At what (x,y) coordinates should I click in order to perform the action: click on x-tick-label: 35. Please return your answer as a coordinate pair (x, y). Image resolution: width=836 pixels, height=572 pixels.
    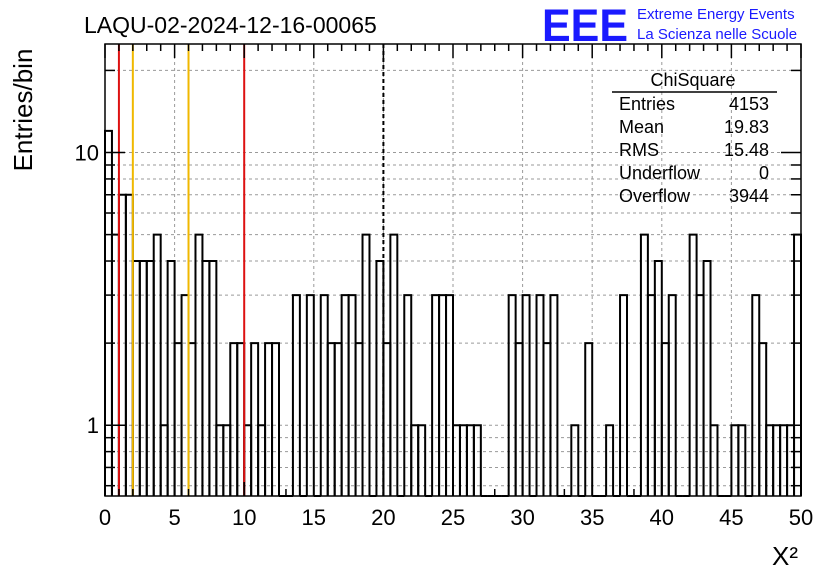
    Looking at the image, I should click on (592, 517).